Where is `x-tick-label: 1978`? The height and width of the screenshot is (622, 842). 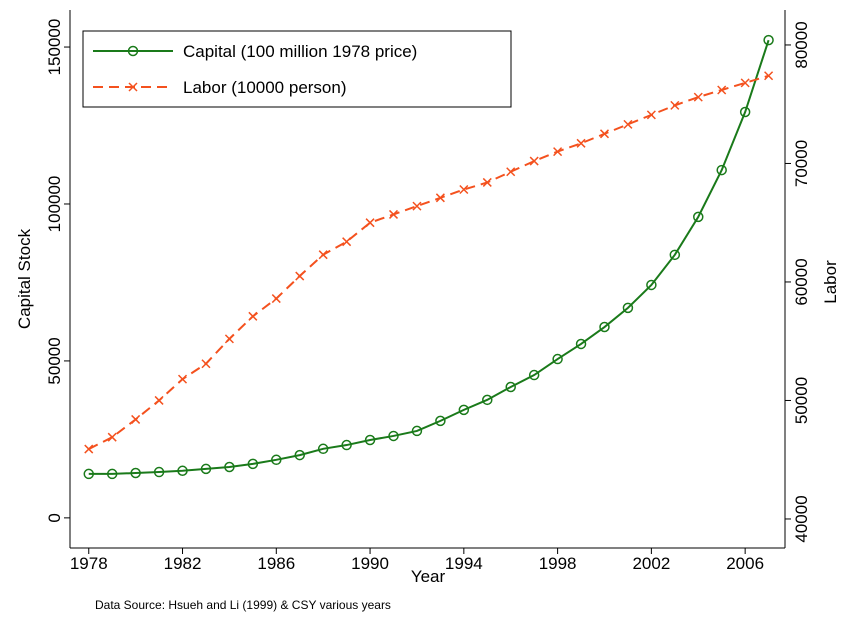 x-tick-label: 1978 is located at coordinates (89, 563).